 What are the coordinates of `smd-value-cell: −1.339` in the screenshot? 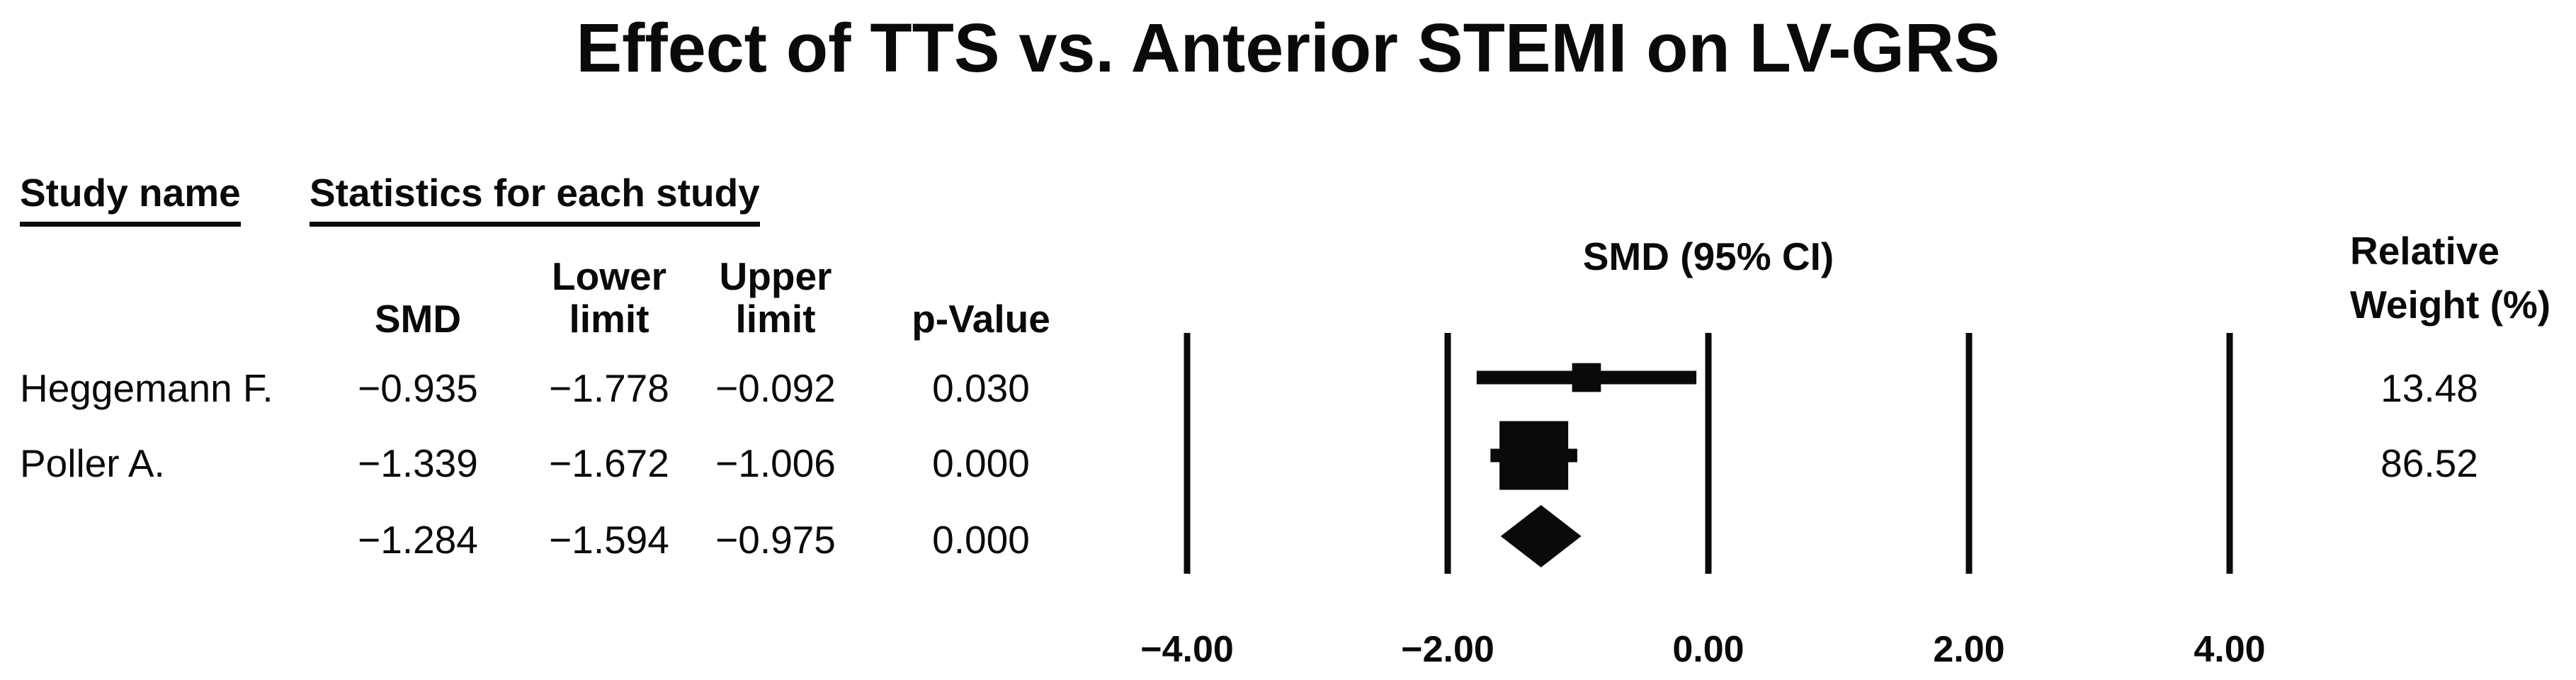 It's located at (418, 463).